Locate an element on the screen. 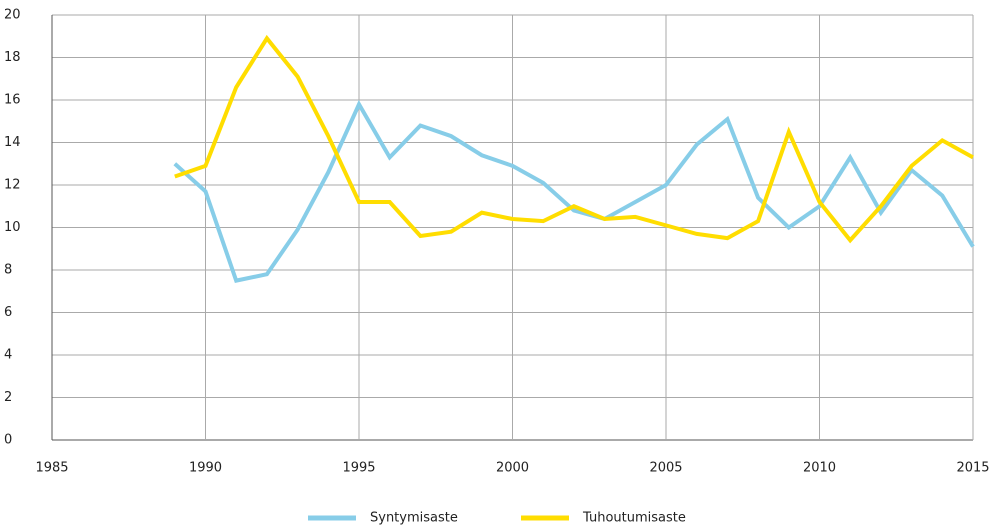  y-tick-label: 14 is located at coordinates (12, 142).